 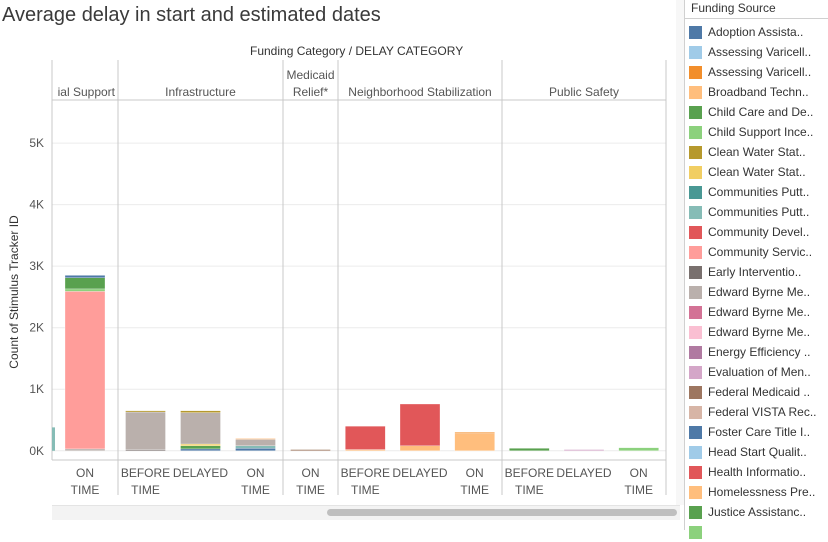 I want to click on legend-label: Energy Efficiency .., so click(x=759, y=352).